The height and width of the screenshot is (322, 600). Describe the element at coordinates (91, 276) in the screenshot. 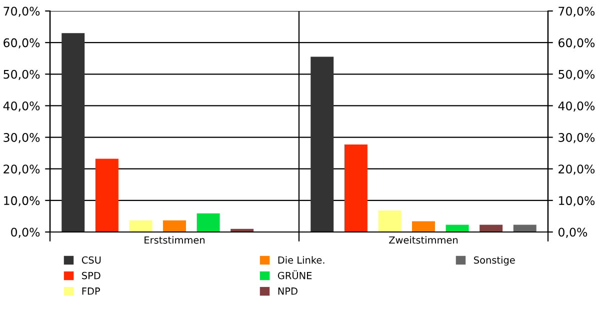

I see `legend-label: SPD` at that location.